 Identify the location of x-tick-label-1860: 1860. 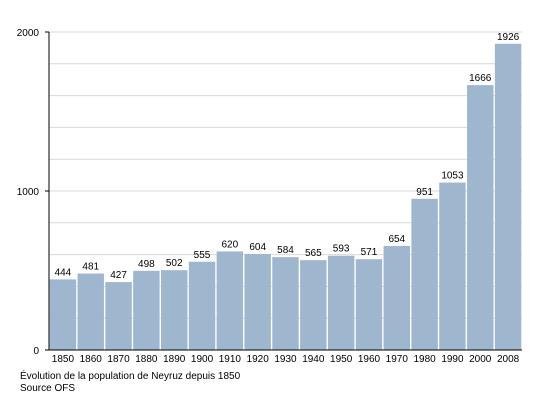
(91, 359).